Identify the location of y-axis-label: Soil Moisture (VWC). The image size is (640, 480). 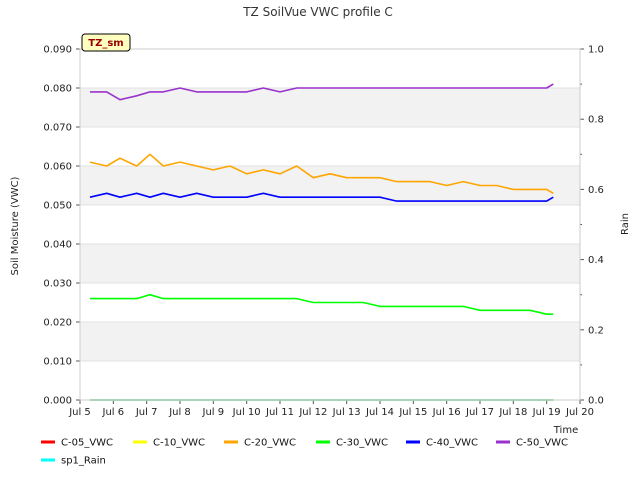
(15, 225).